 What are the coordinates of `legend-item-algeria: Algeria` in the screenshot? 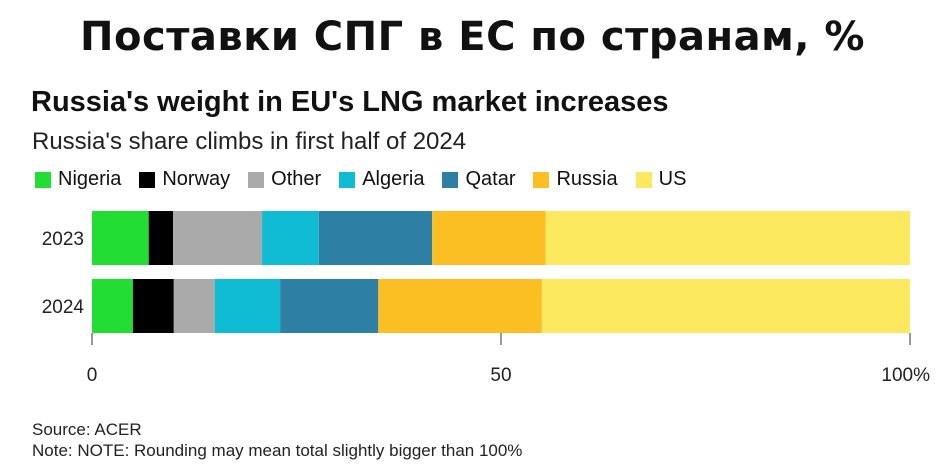 It's located at (381, 179).